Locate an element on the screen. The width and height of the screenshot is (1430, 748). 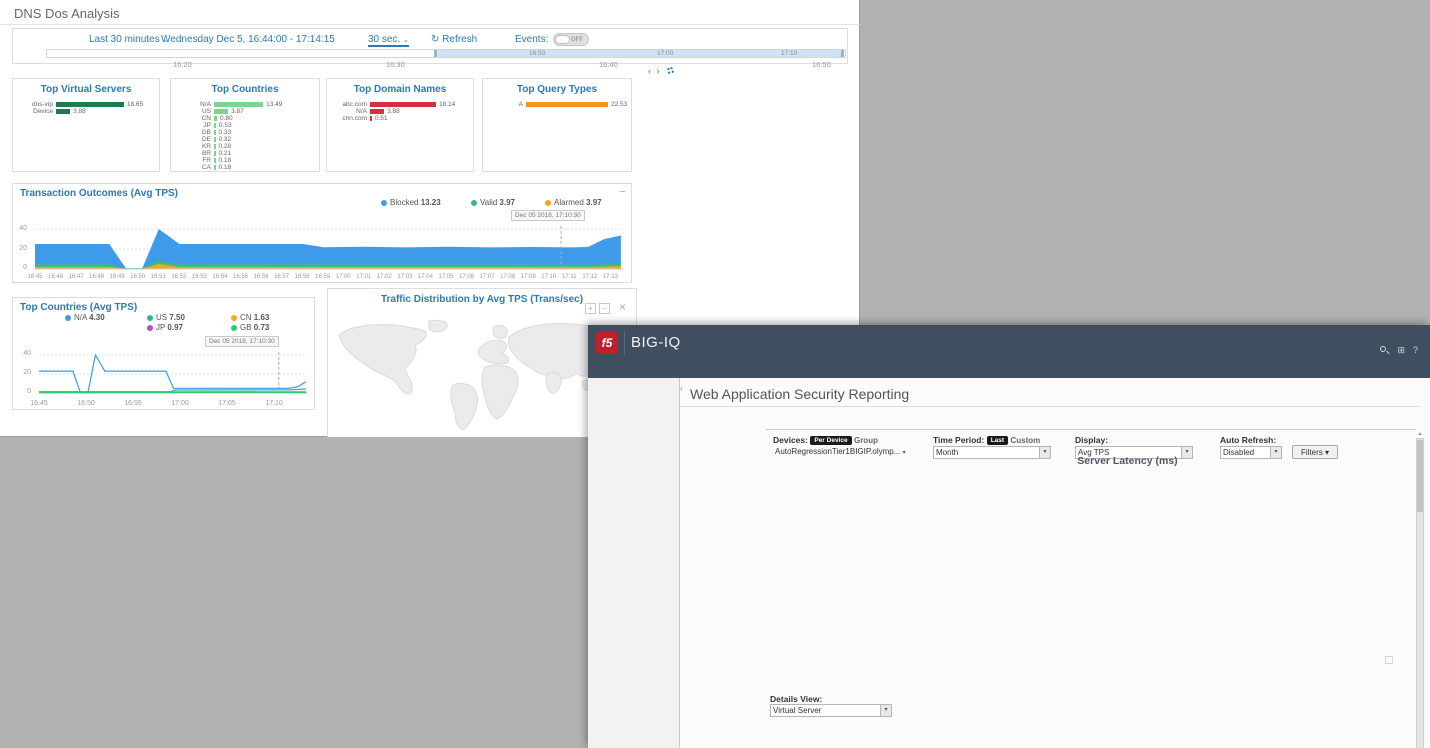
time-period-select: Month ▾ is located at coordinates (992, 452).